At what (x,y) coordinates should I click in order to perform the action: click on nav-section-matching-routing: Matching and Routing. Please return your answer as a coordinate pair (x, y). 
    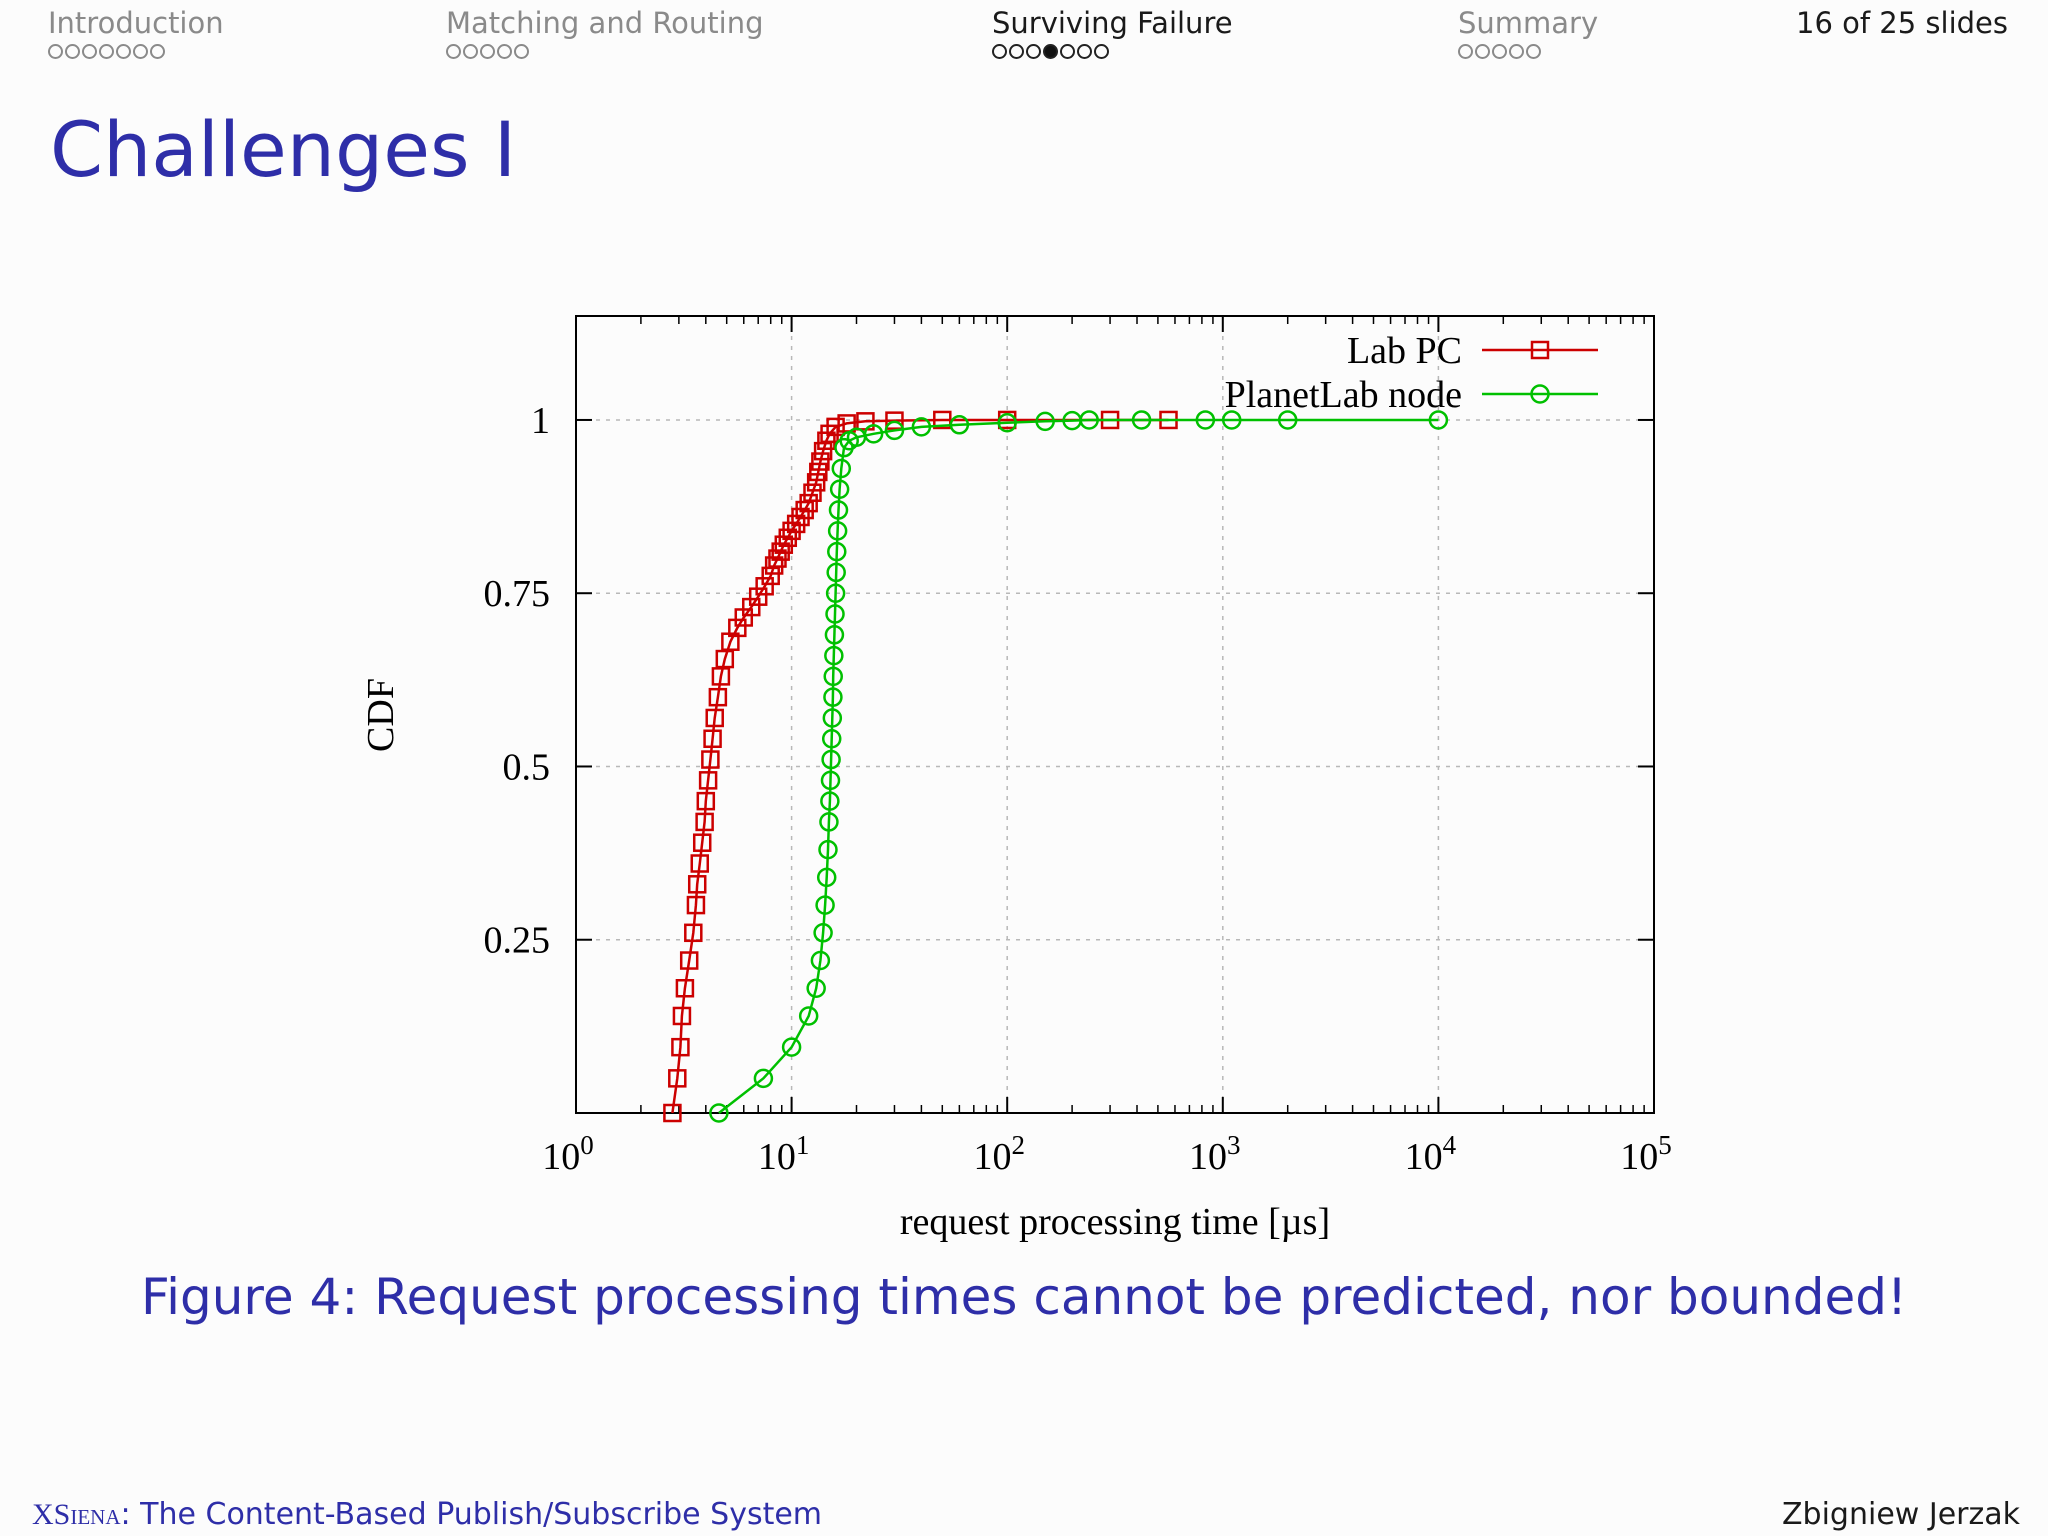
    Looking at the image, I should click on (605, 32).